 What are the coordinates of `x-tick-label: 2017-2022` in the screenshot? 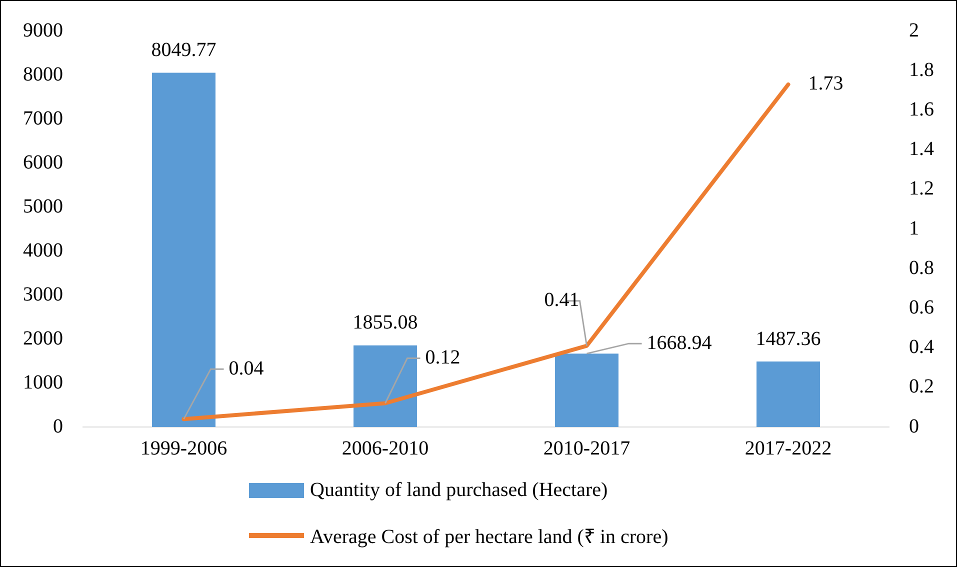 It's located at (788, 448).